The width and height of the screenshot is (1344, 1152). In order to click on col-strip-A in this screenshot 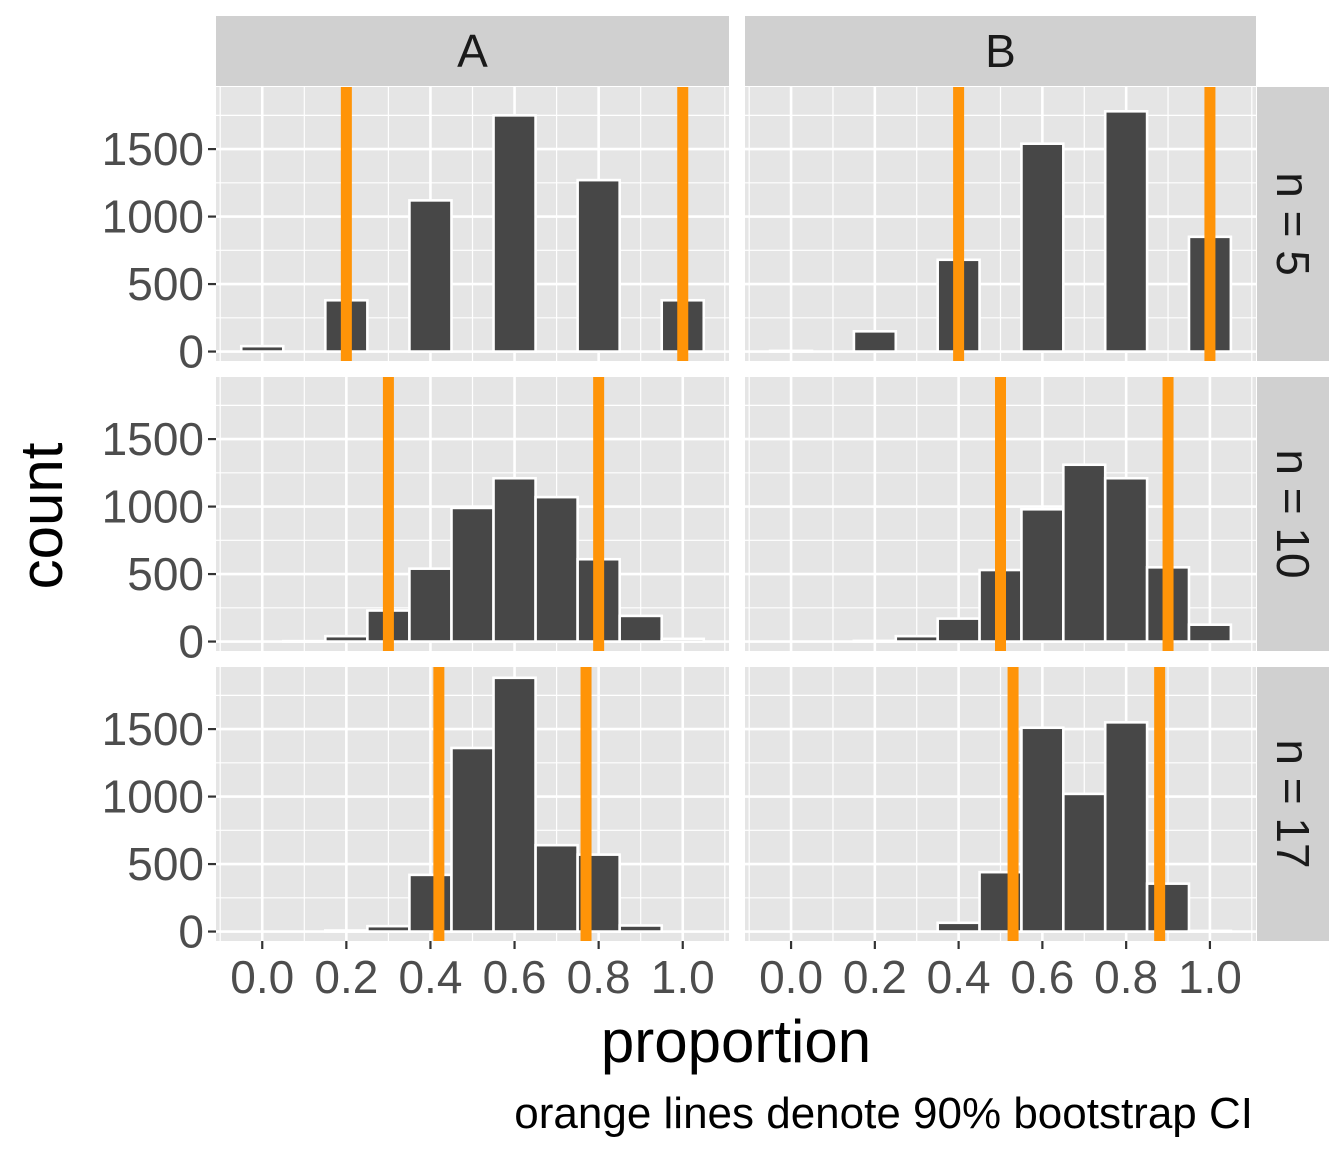, I will do `click(472, 51)`.